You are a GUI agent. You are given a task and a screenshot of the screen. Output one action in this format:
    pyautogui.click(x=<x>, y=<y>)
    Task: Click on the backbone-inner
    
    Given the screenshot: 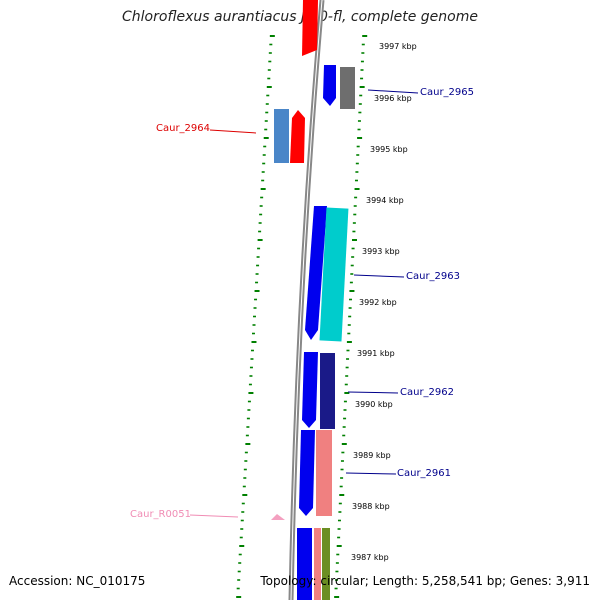 What is the action you would take?
    pyautogui.click(x=306, y=300)
    